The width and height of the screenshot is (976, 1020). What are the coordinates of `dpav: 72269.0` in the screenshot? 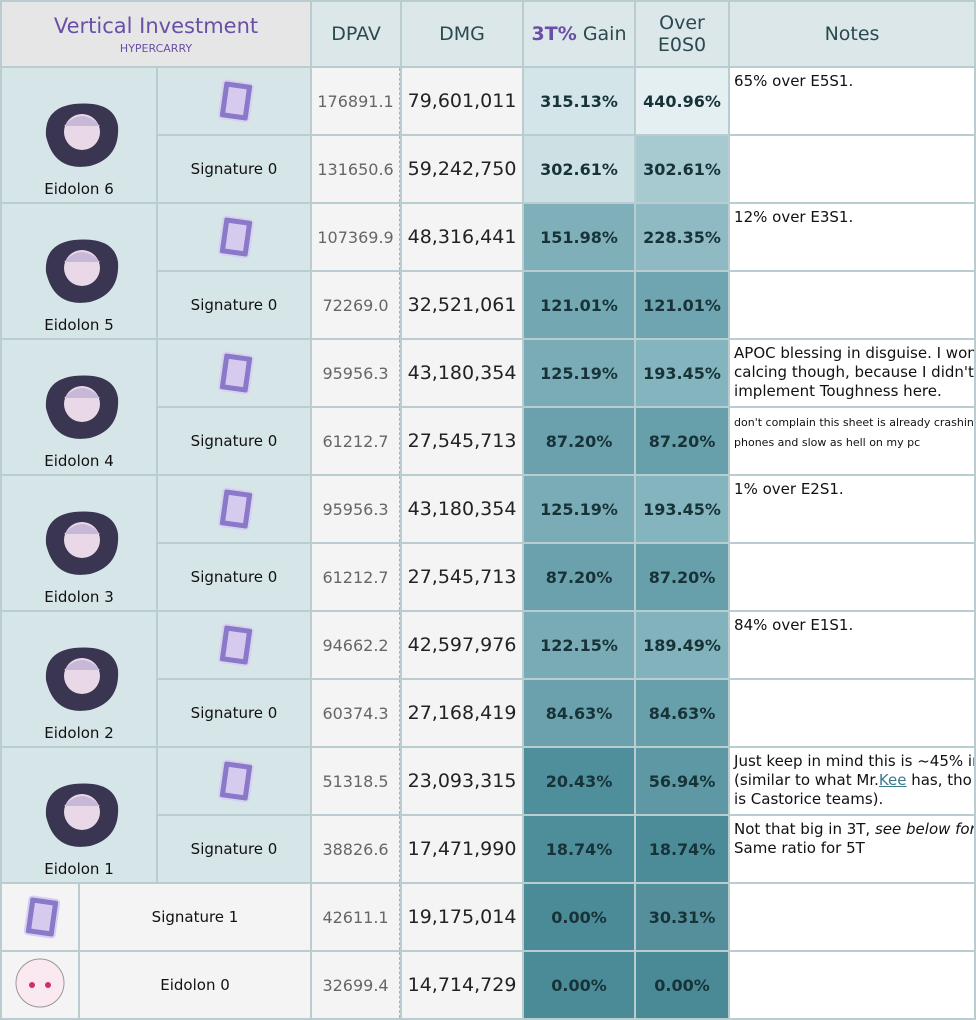 It's located at (356, 305).